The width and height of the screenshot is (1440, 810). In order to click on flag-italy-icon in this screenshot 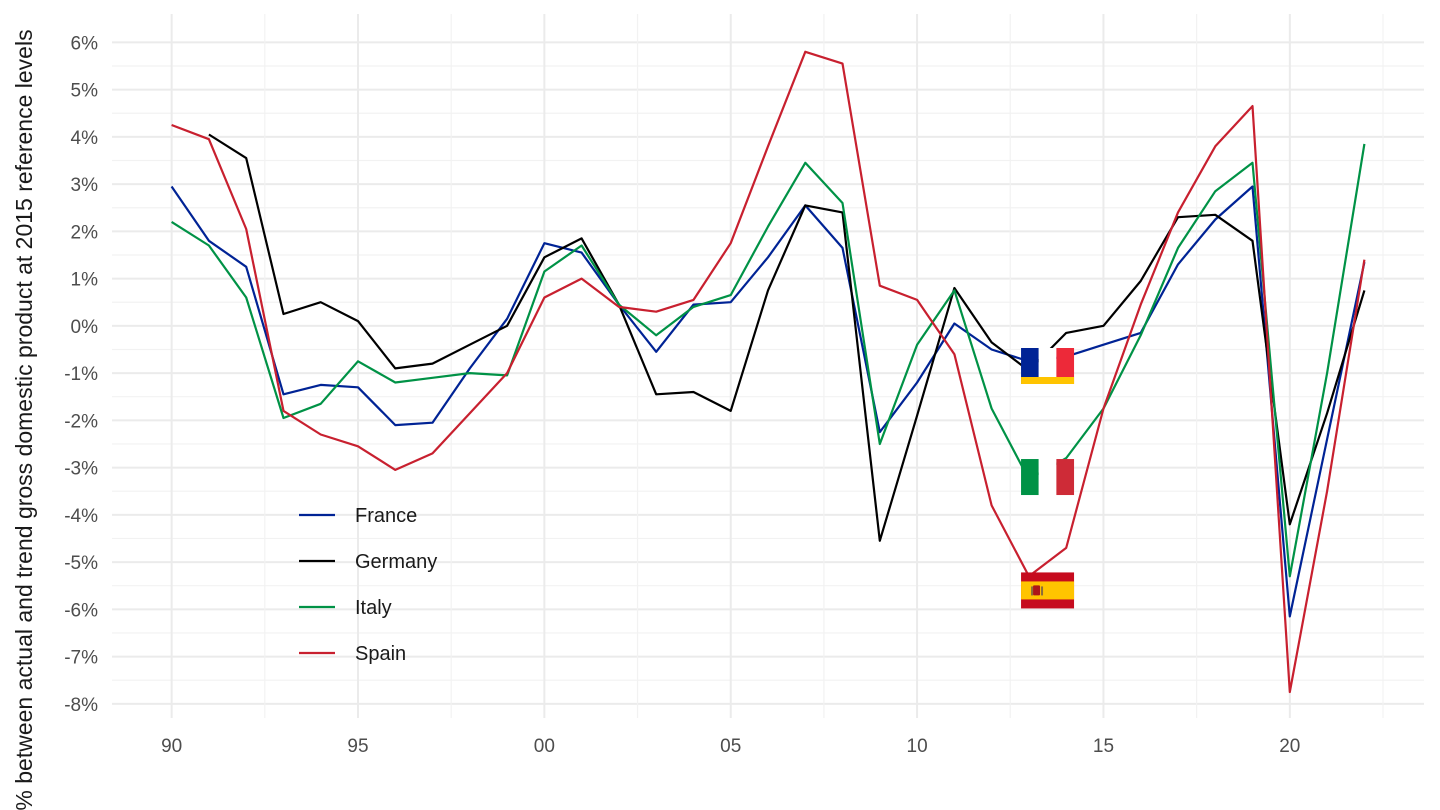, I will do `click(1048, 477)`.